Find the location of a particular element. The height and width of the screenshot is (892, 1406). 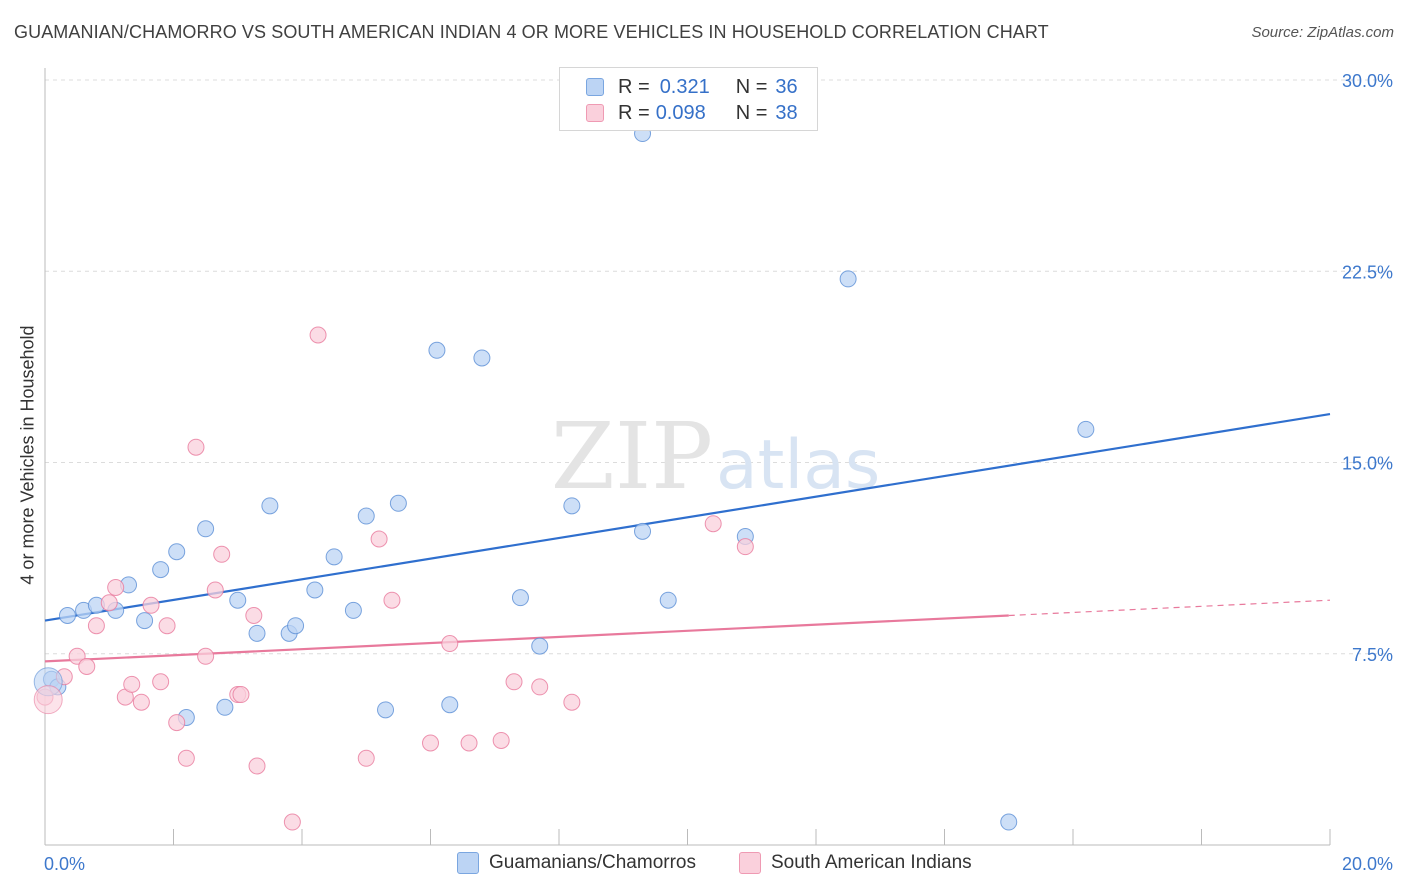

legend: R = 0.321 N = 36 R = 0.098 N = 38 is located at coordinates (688, 99).